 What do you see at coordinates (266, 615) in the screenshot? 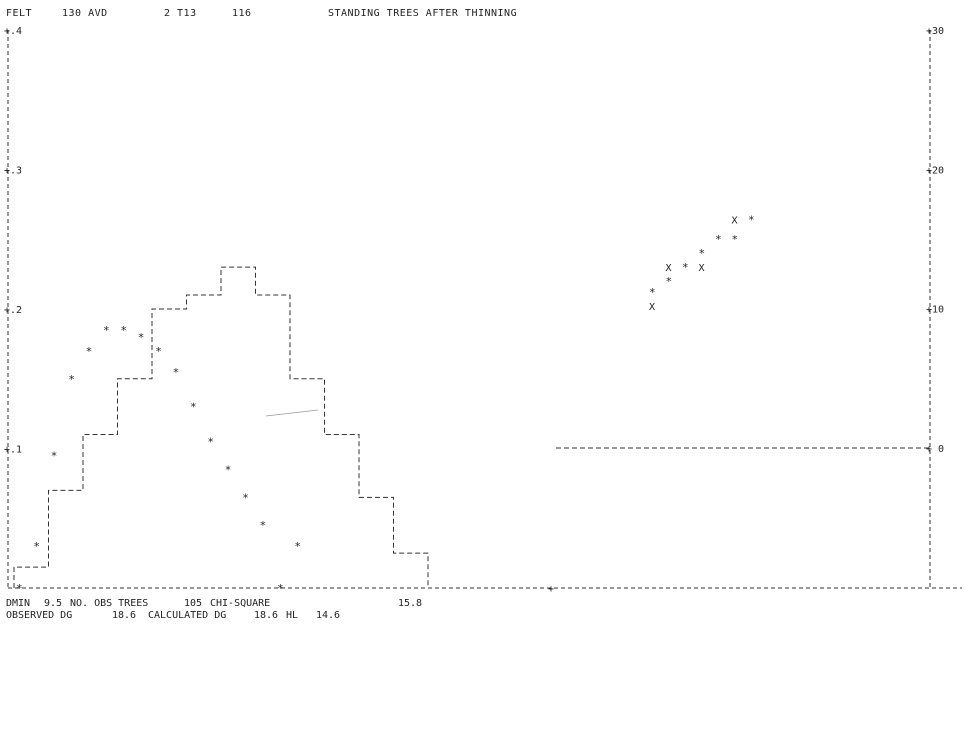
I see `calculated-dg-value: 18.6` at bounding box center [266, 615].